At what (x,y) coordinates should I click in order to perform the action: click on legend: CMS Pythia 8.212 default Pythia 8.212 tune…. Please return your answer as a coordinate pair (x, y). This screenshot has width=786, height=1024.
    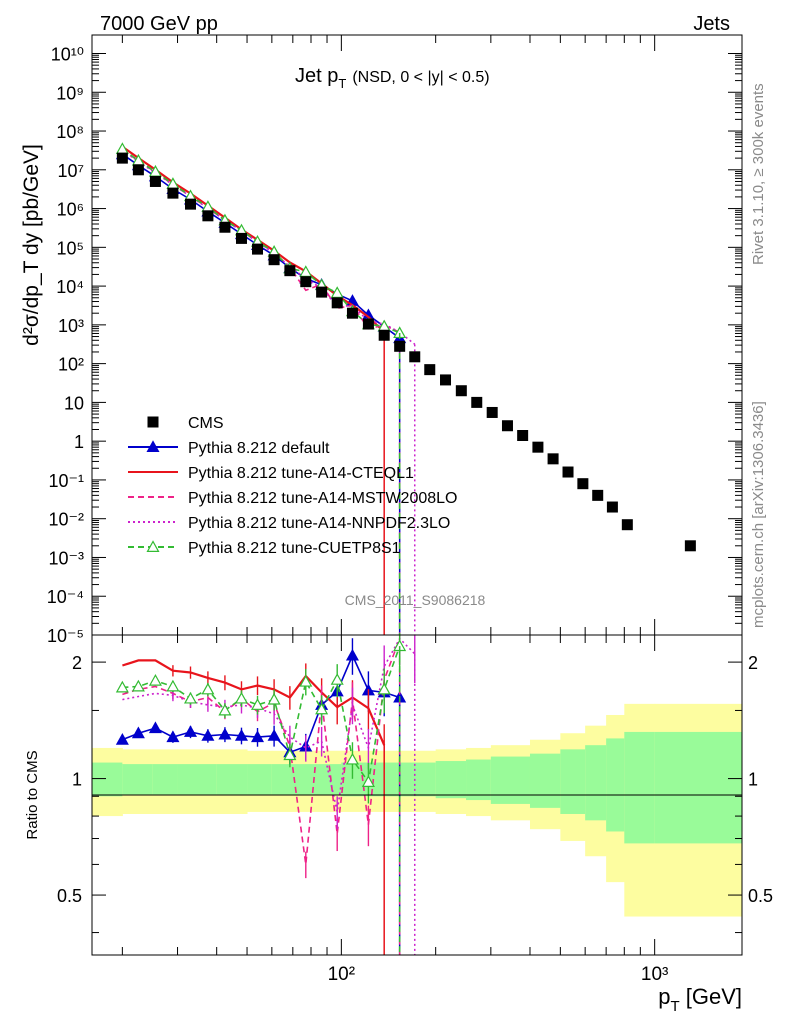
    Looking at the image, I should click on (292, 486).